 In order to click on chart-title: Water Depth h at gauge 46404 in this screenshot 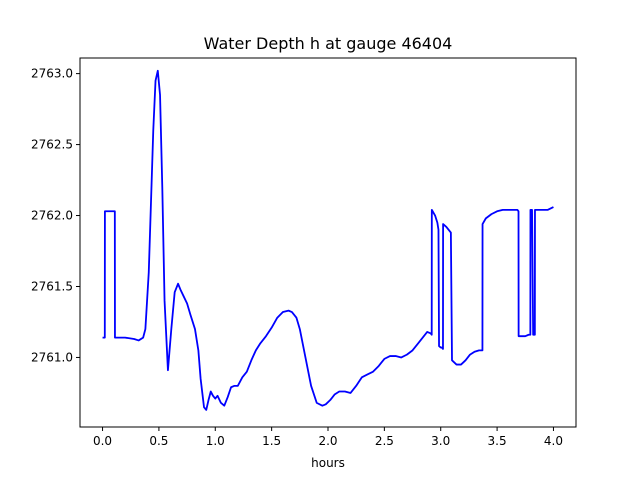, I will do `click(328, 43)`.